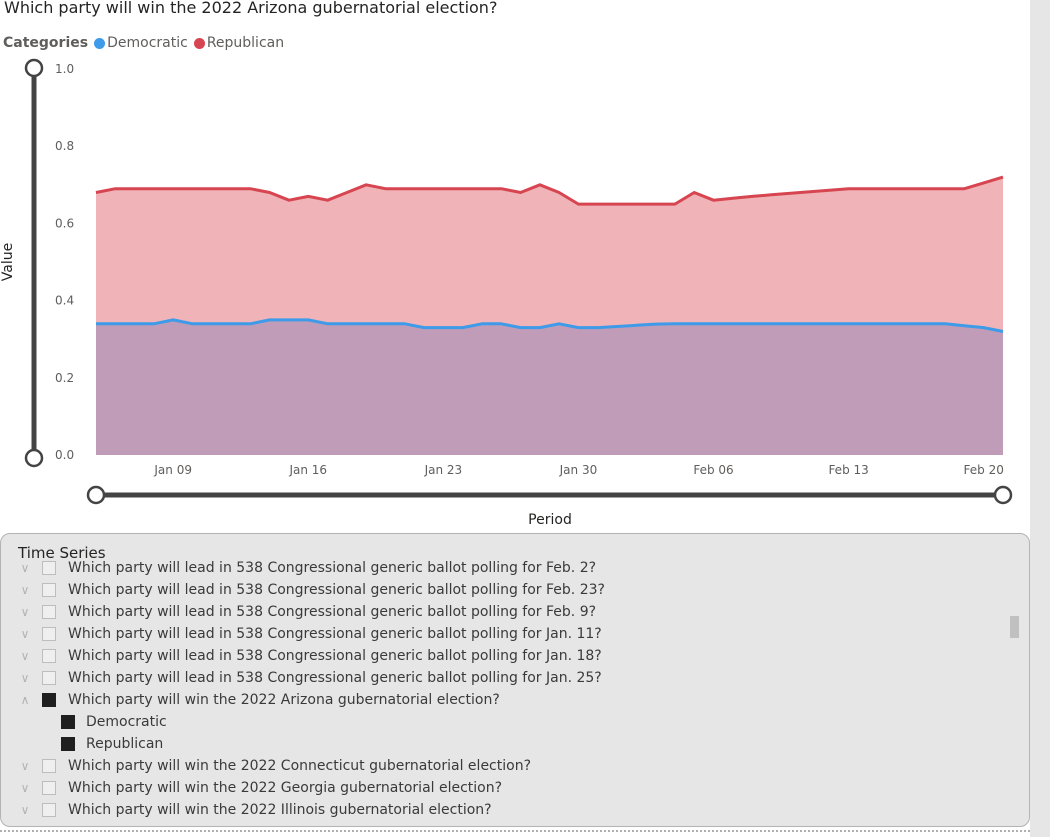 Image resolution: width=1050 pixels, height=837 pixels. I want to click on time-series-title: Time Series, so click(62, 553).